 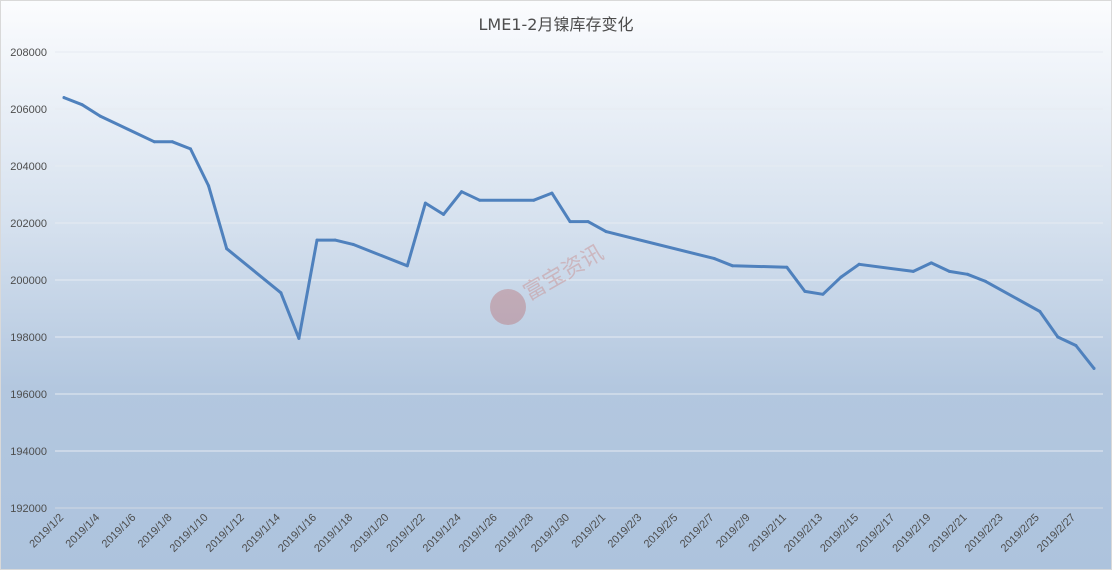 I want to click on x-tick-label: 2019/2/13, so click(x=803, y=533).